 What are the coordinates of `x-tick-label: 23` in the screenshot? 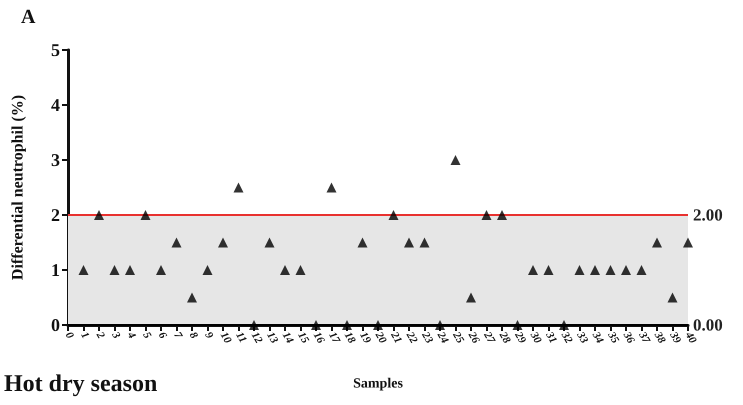 It's located at (427, 337).